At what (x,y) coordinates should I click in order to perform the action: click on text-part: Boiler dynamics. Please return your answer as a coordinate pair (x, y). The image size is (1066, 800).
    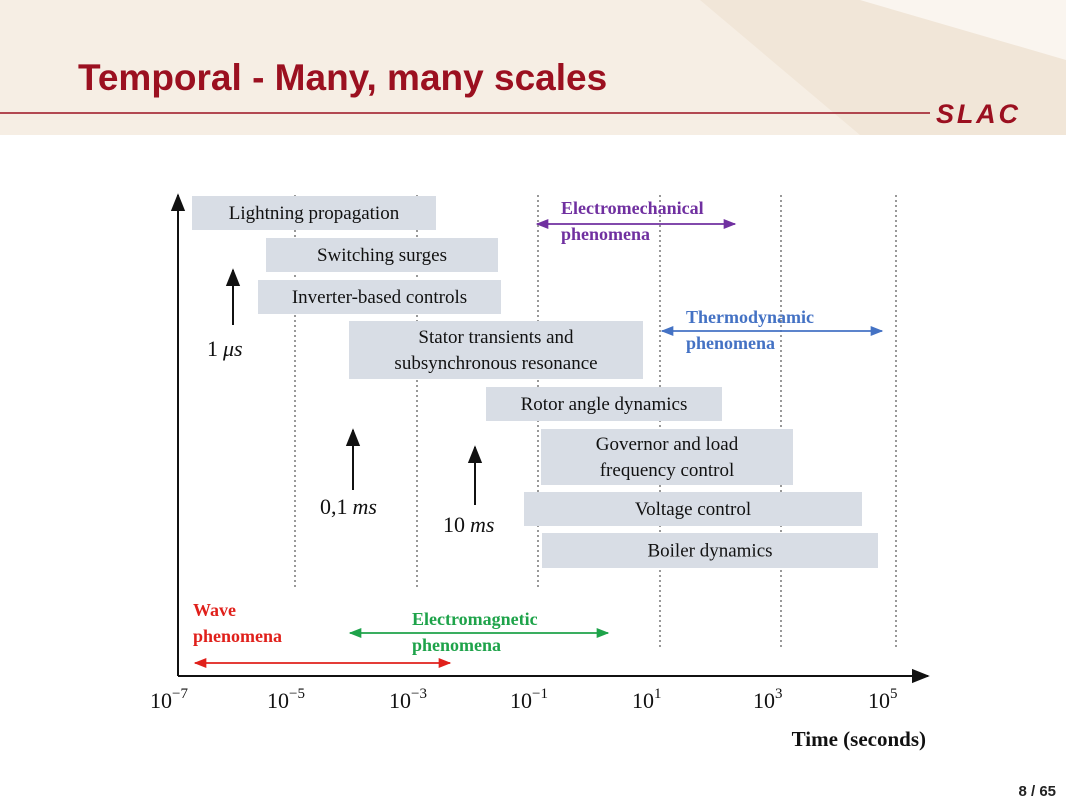
    Looking at the image, I should click on (709, 551).